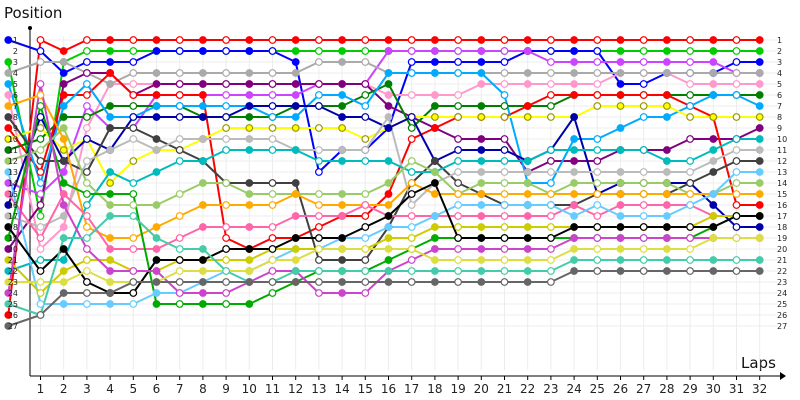  Describe the element at coordinates (110, 389) in the screenshot. I see `x-tick-label: 4` at that location.